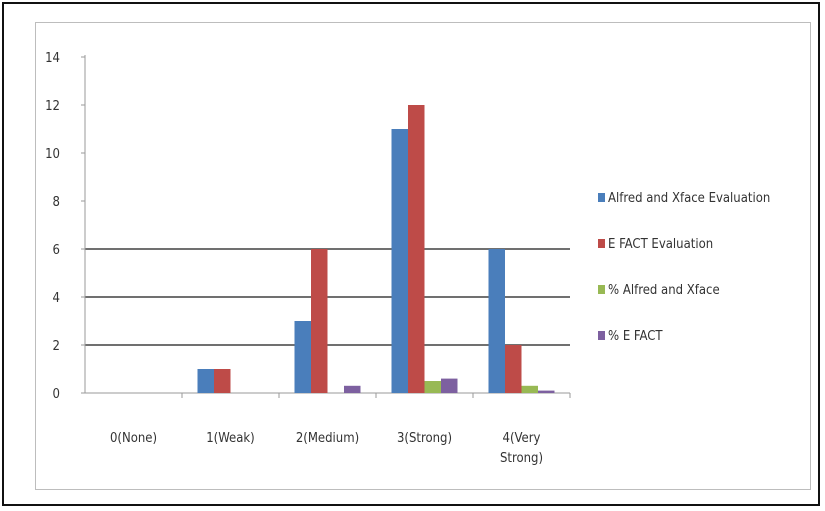 The image size is (825, 511). I want to click on y-tick-label: 4, so click(56, 298).